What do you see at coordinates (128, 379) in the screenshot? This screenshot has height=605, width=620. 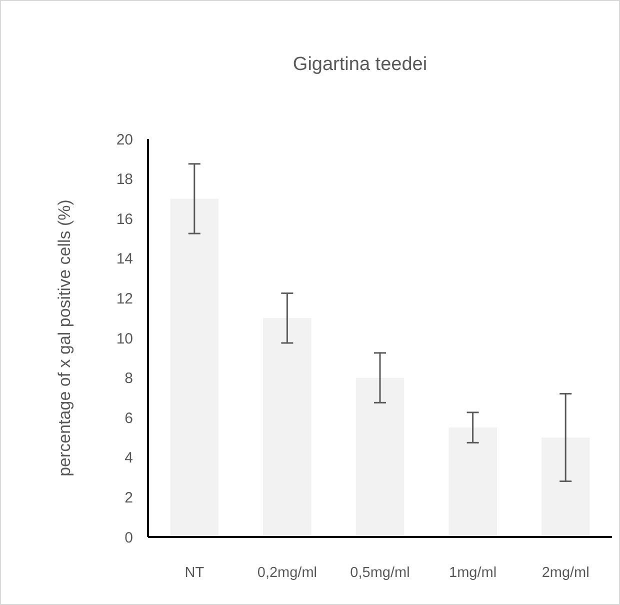 I see `y-tick-label: 8` at bounding box center [128, 379].